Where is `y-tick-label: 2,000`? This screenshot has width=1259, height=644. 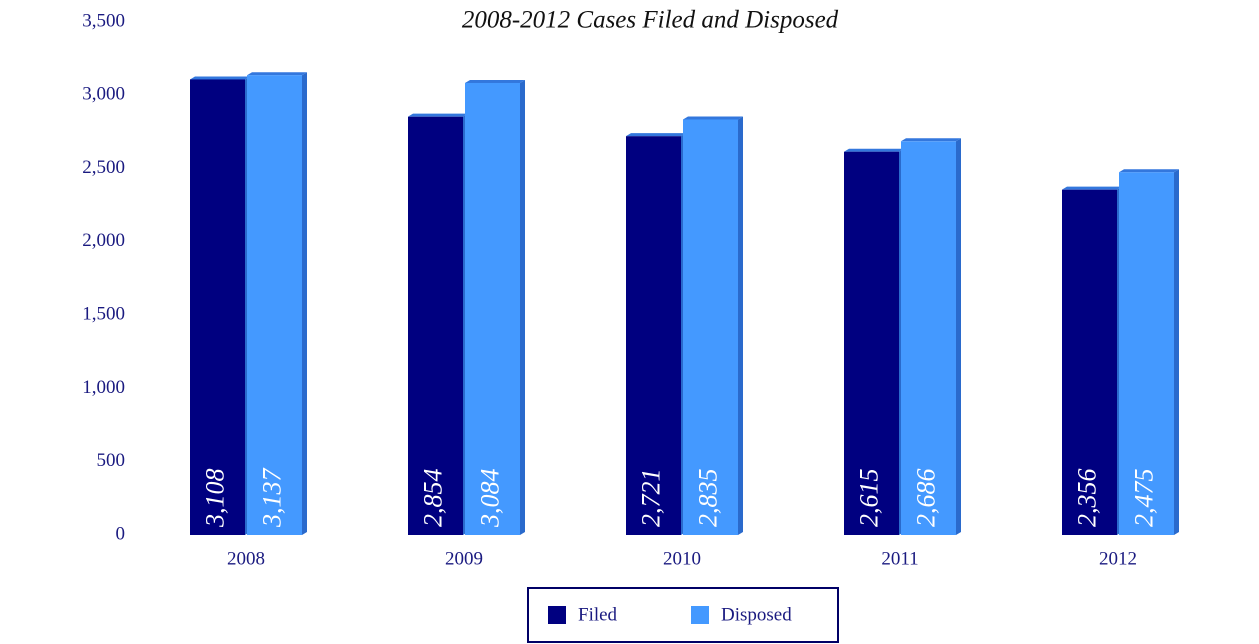
y-tick-label: 2,000 is located at coordinates (103, 240).